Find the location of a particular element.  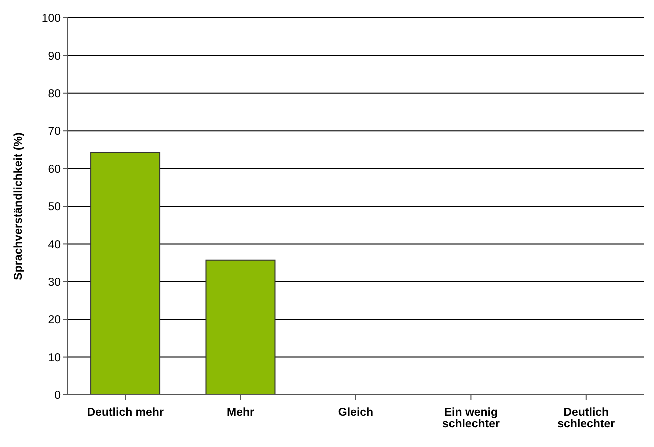

y-axis-title: Sprachverständlichkeit (%) is located at coordinates (19, 206).